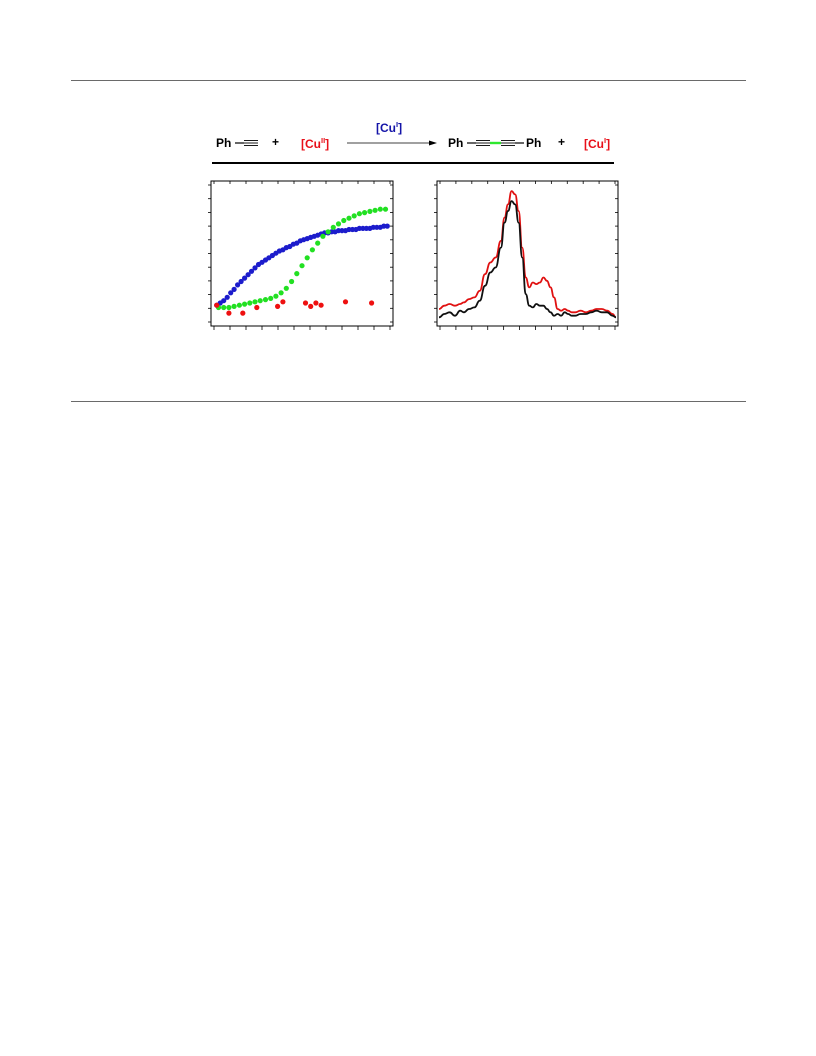 This screenshot has height=1056, width=816. I want to click on catalyst-superscript: I, so click(397, 124).